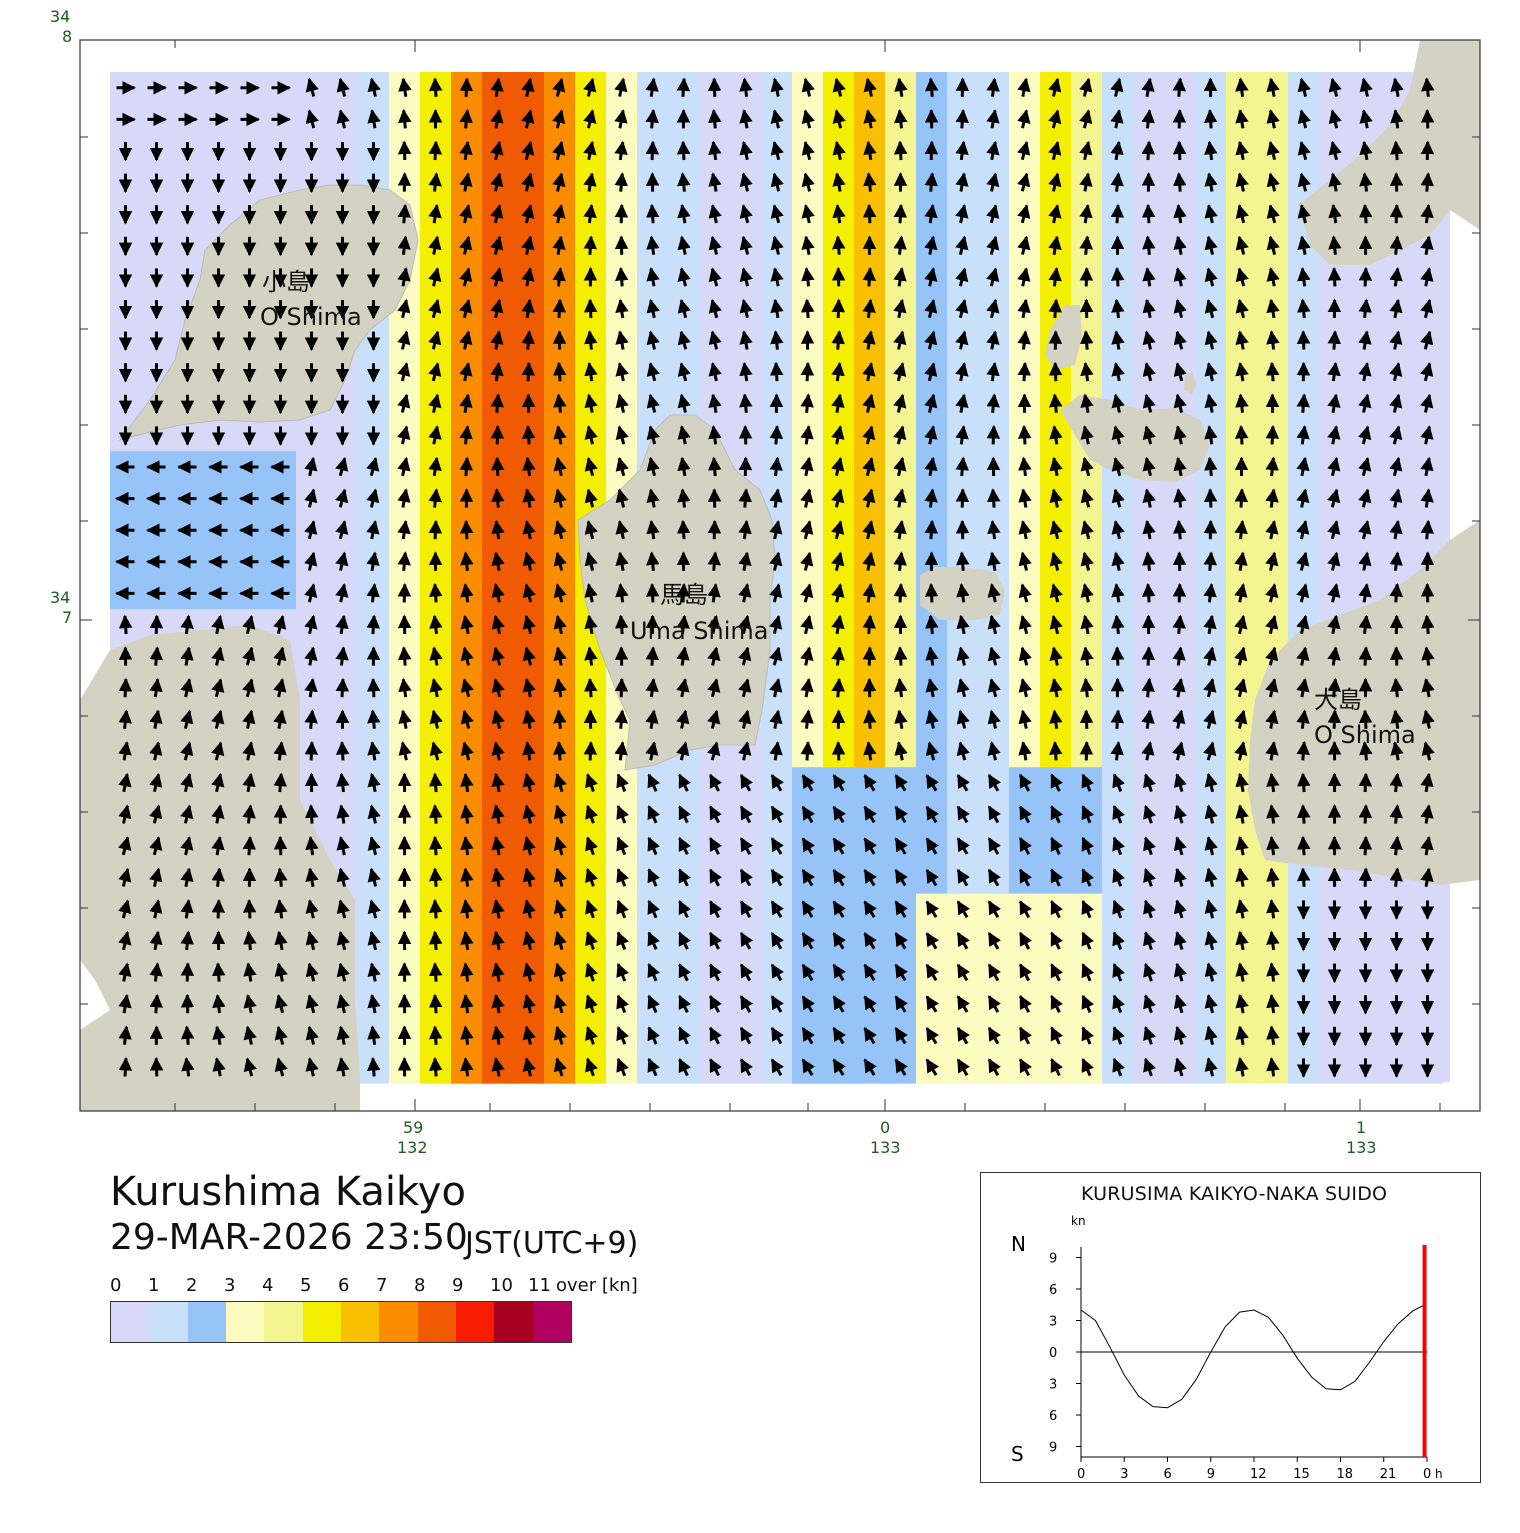 The height and width of the screenshot is (1533, 1520). Describe the element at coordinates (1301, 1474) in the screenshot. I see `x-tick-label: 15` at that location.